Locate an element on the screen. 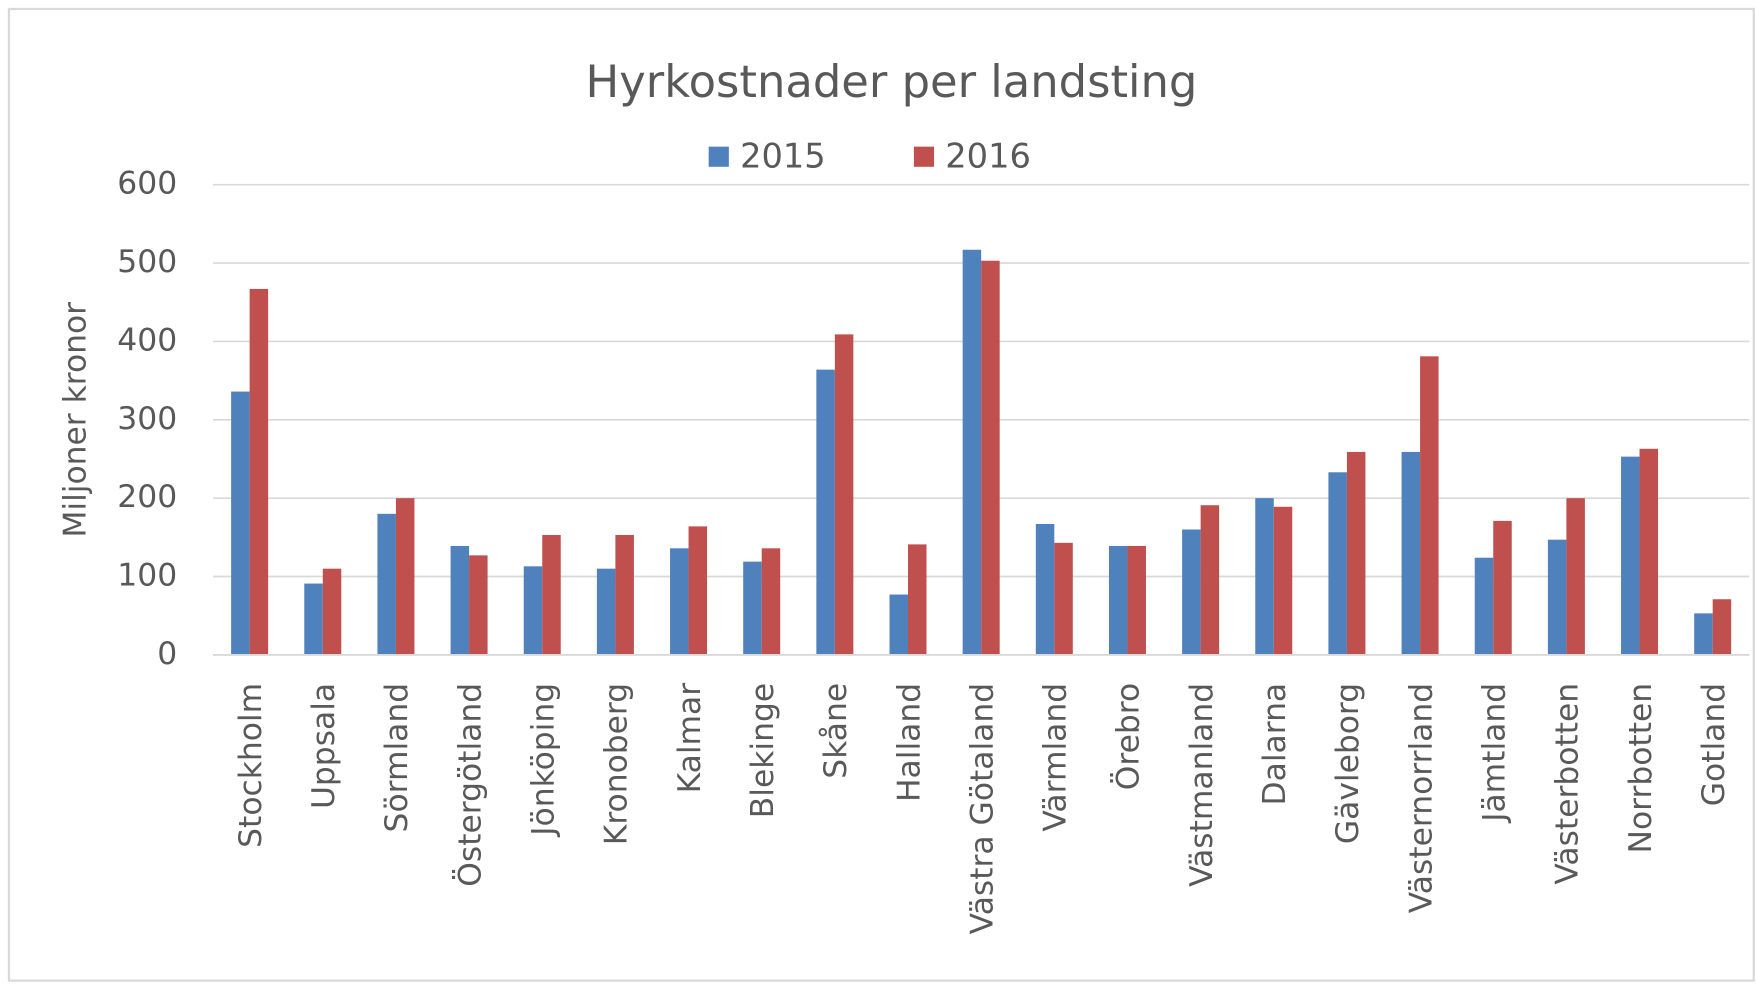  y-tick-label: 200 is located at coordinates (147, 497).